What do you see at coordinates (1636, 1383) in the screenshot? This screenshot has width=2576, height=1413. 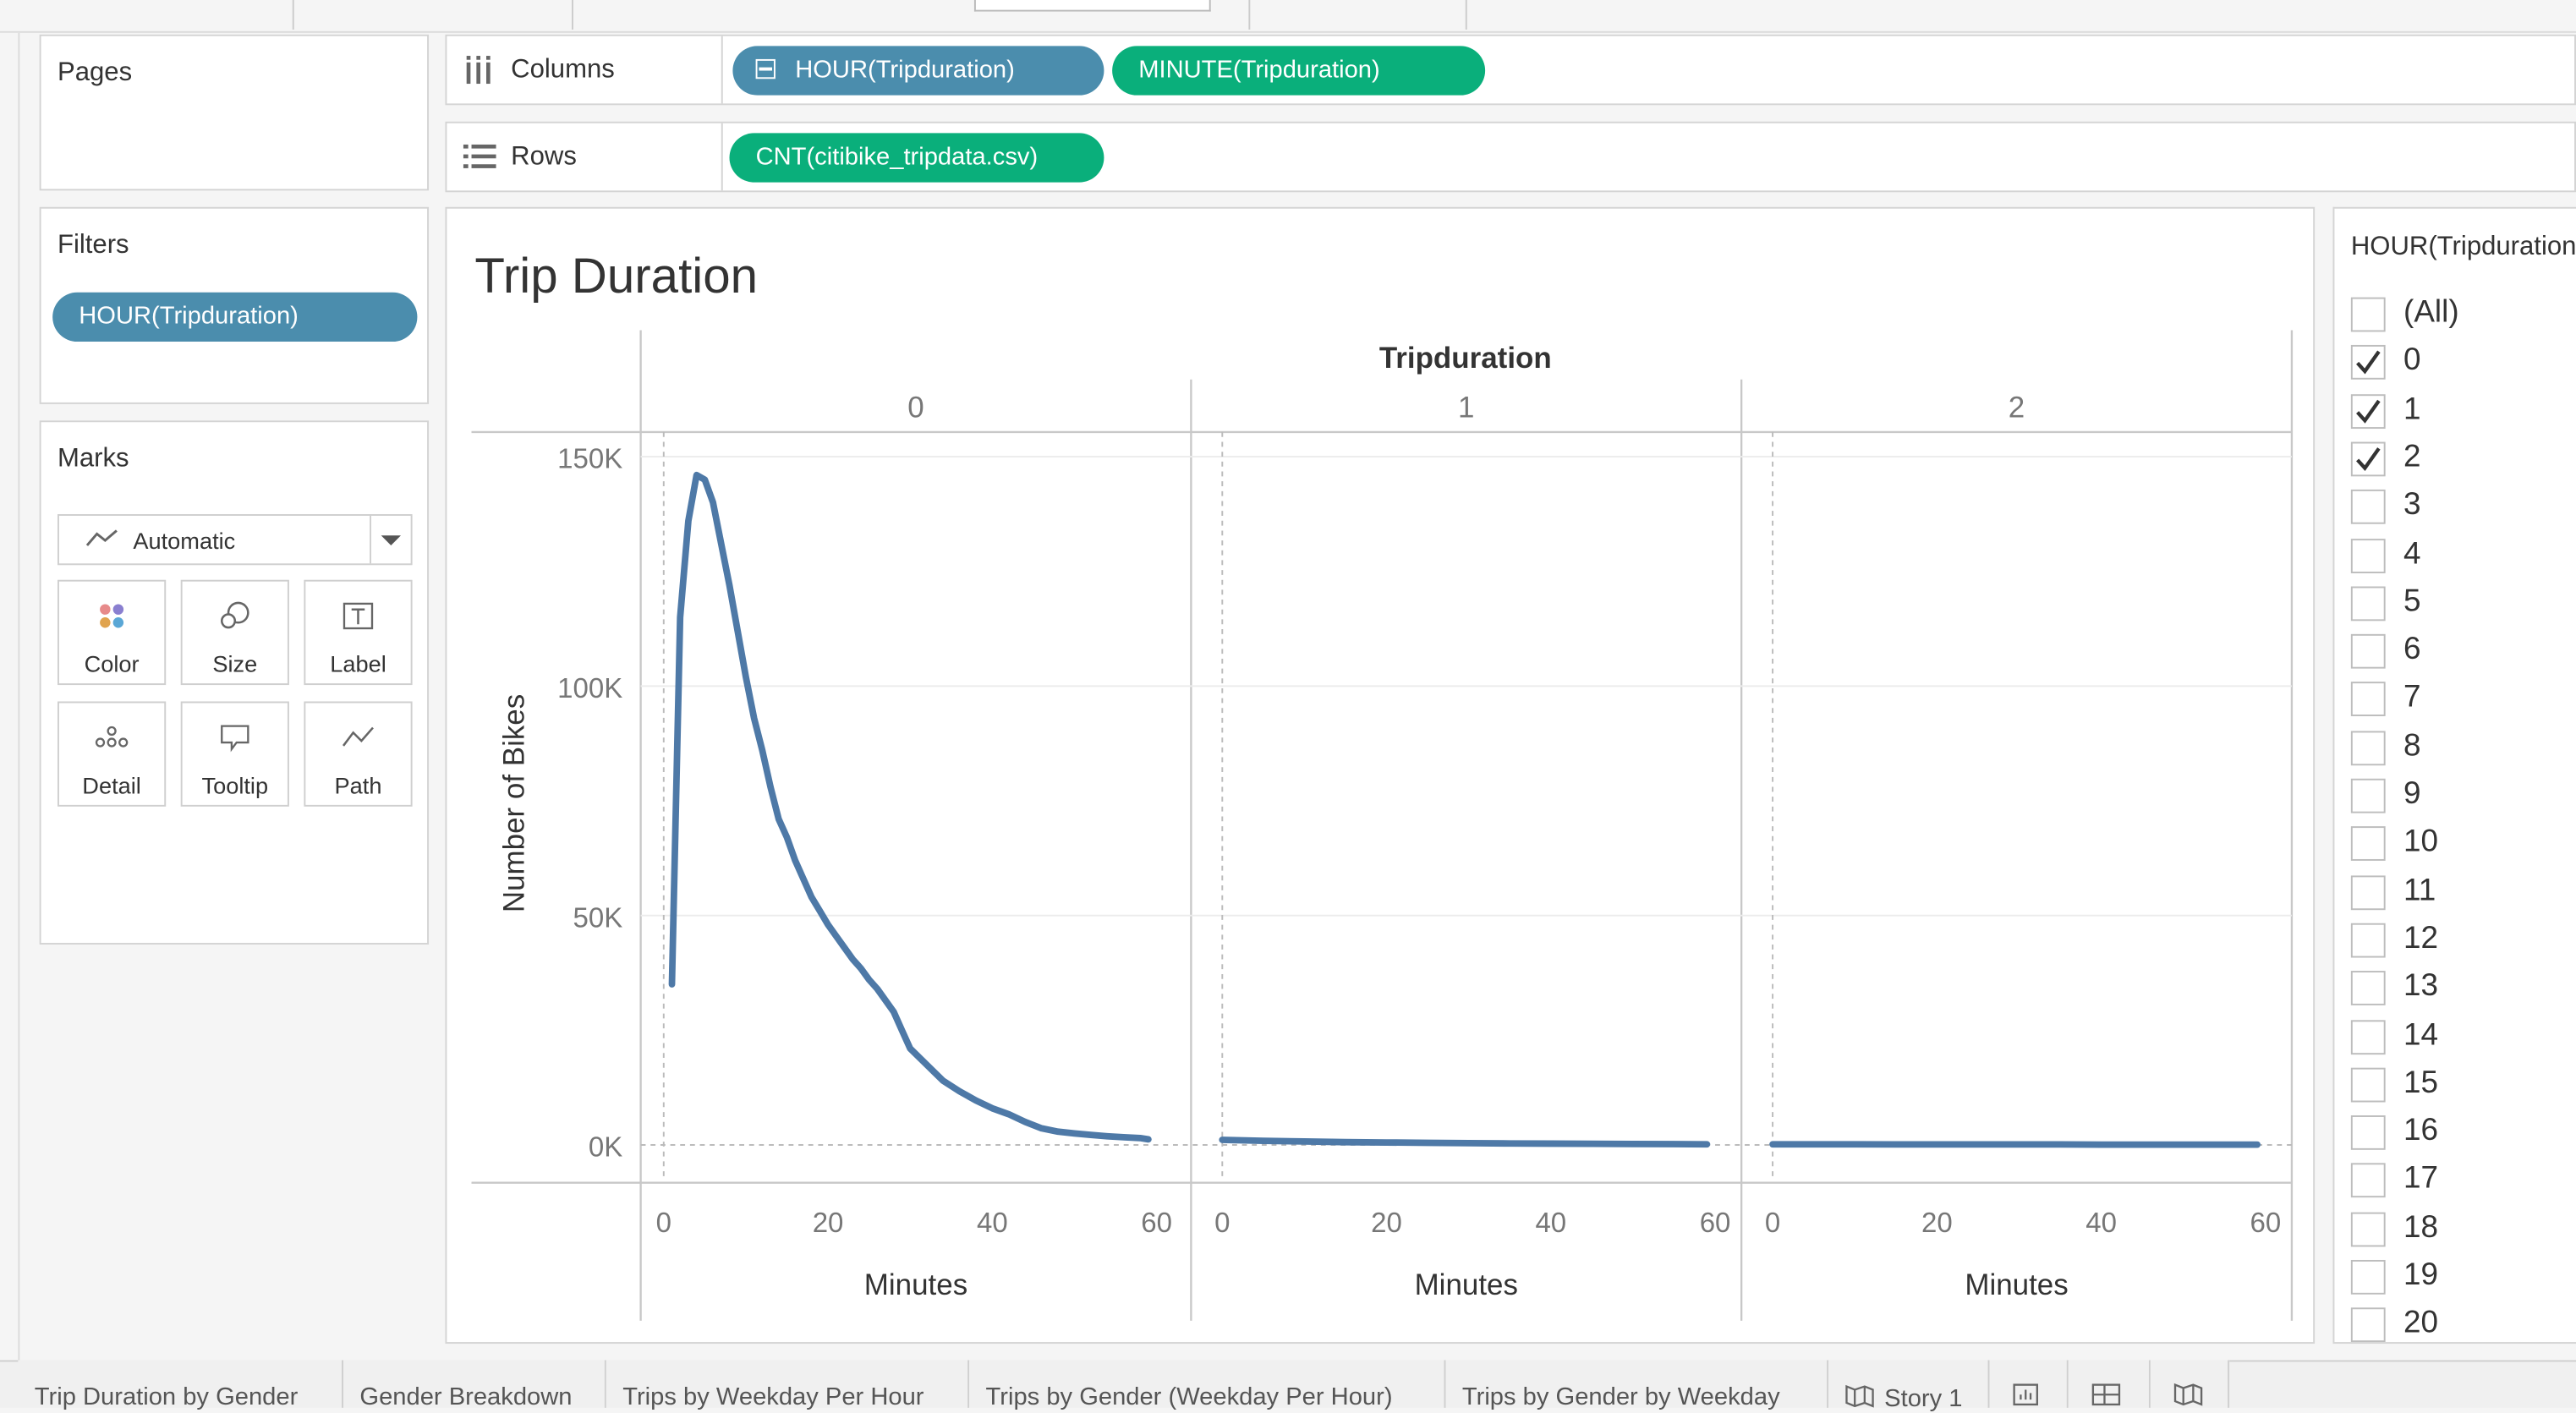 I see `tab-trips-by-gender-by-weekday: Trips by Gender by Weekday` at bounding box center [1636, 1383].